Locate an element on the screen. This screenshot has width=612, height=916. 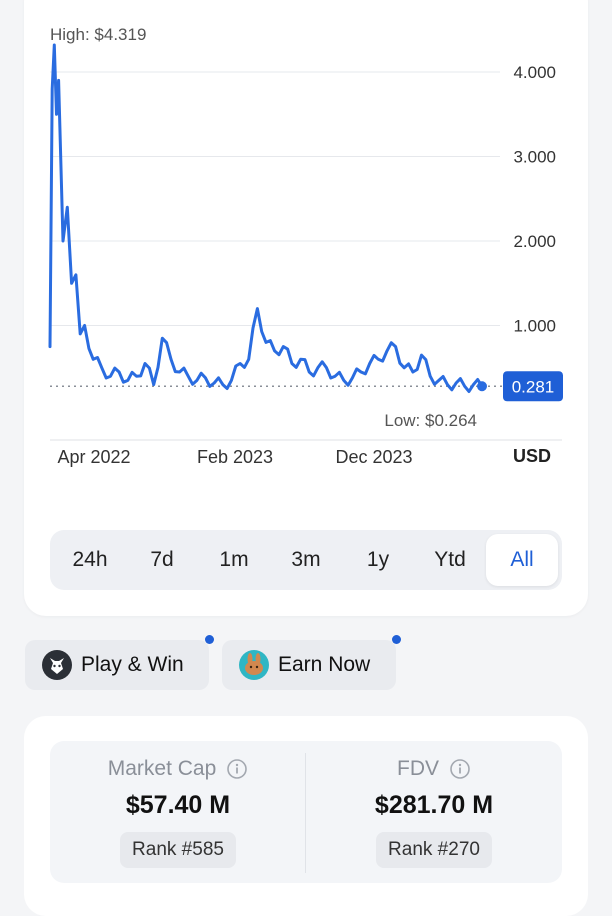
stats-divider is located at coordinates (305, 813).